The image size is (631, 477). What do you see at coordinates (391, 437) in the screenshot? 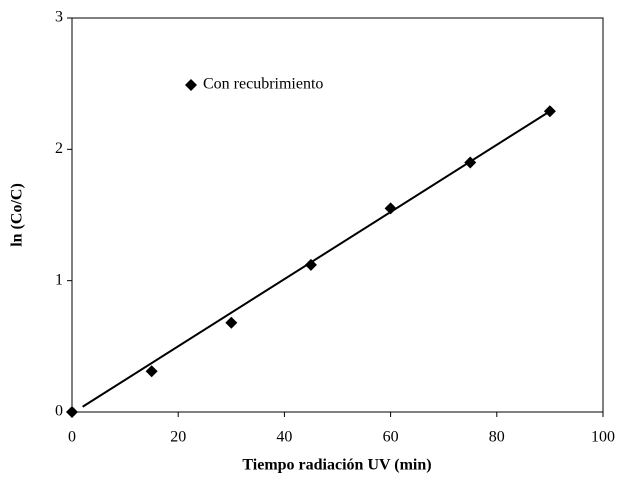
I see `x-tick-label: 60` at bounding box center [391, 437].